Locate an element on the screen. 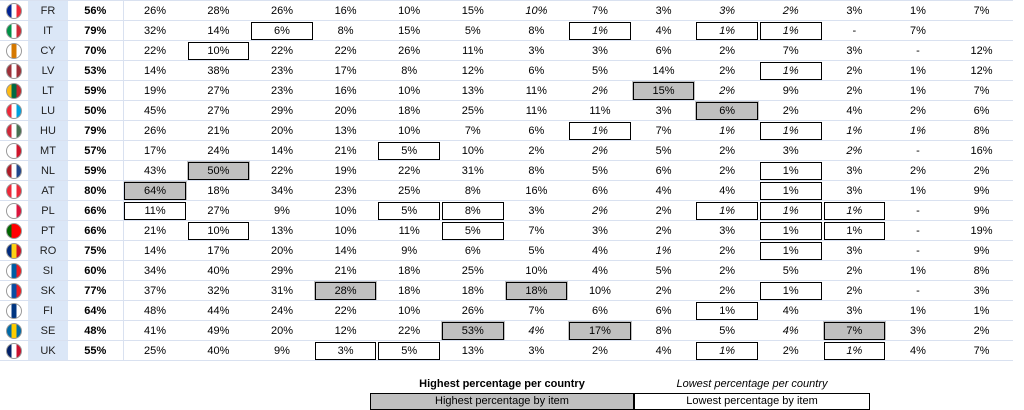 The width and height of the screenshot is (1024, 410). legend-lowest-by-item: Lowest percentage by item is located at coordinates (752, 401).